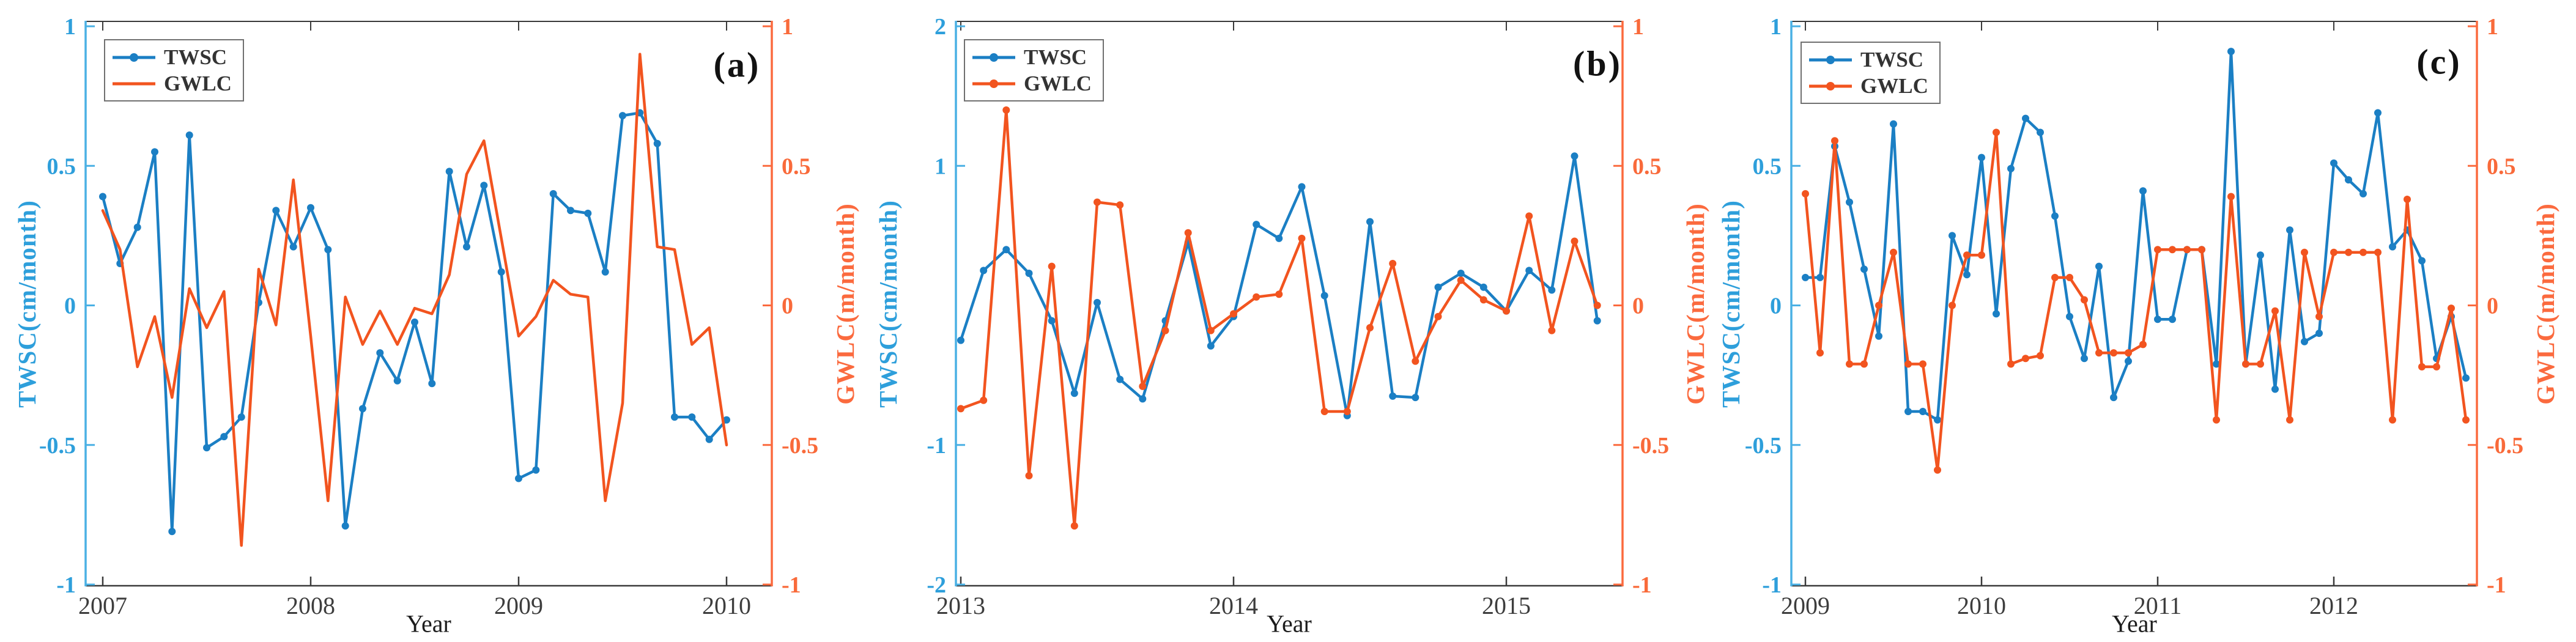 This screenshot has width=2576, height=642. I want to click on x-tick-label: 2013, so click(960, 605).